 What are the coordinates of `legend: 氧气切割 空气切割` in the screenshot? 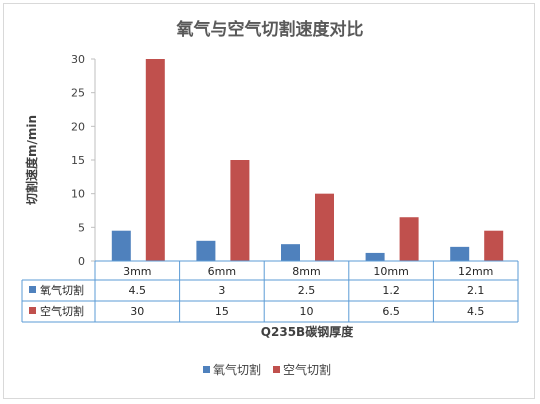 It's located at (267, 369).